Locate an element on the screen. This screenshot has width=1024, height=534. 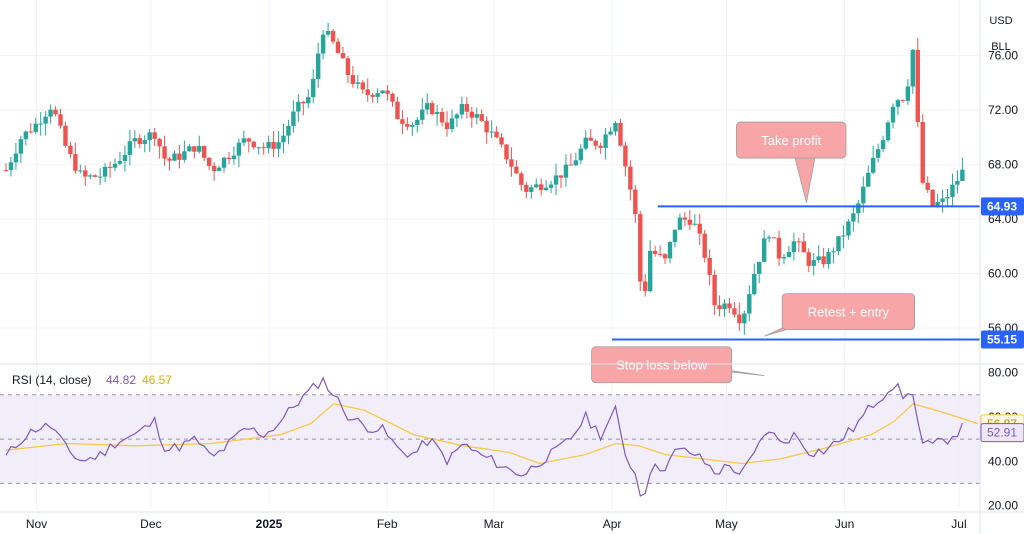
time-axis-label: Nov is located at coordinates (36, 524).